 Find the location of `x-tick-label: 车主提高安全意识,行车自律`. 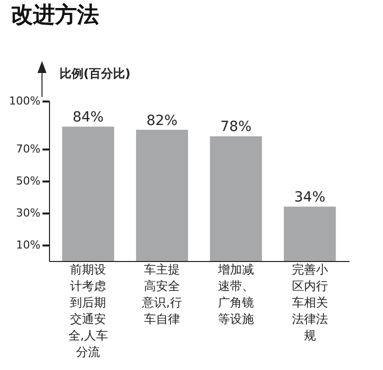

x-tick-label: 车主提高安全意识,行车自律 is located at coordinates (161, 294).